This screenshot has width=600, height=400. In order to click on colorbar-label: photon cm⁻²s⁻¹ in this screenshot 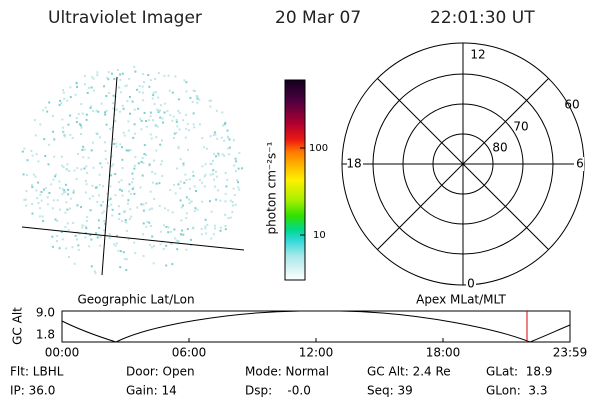, I will do `click(272, 187)`.